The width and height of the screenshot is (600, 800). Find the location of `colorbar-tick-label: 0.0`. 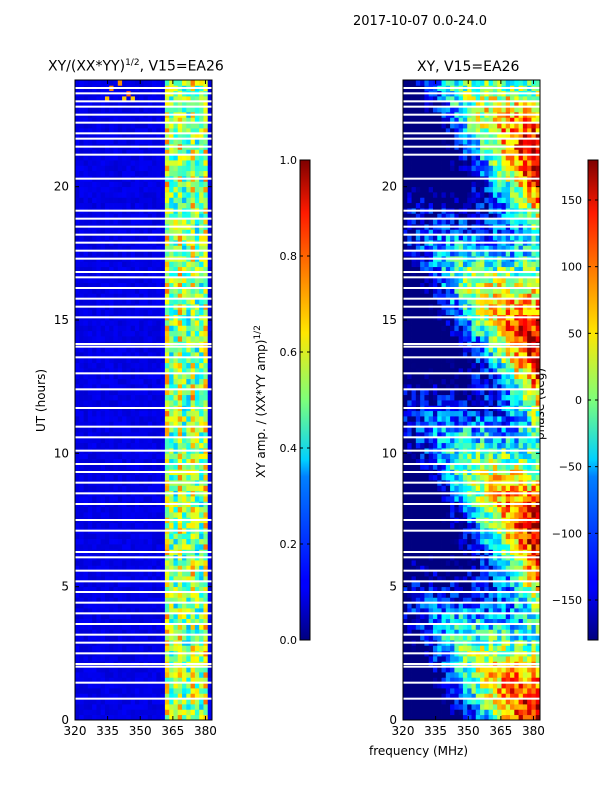

colorbar-tick-label: 0.0 is located at coordinates (289, 640).